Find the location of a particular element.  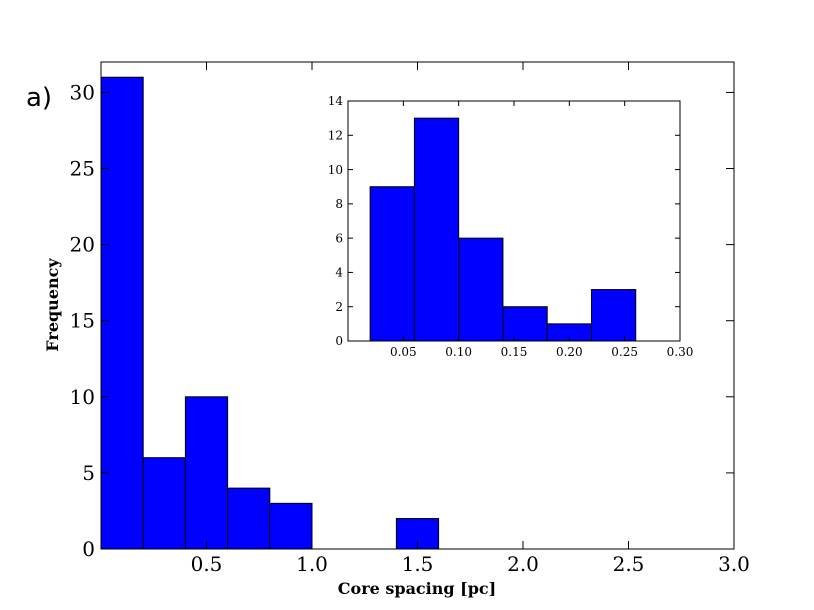

inset-ytick-label: 10 is located at coordinates (335, 170).